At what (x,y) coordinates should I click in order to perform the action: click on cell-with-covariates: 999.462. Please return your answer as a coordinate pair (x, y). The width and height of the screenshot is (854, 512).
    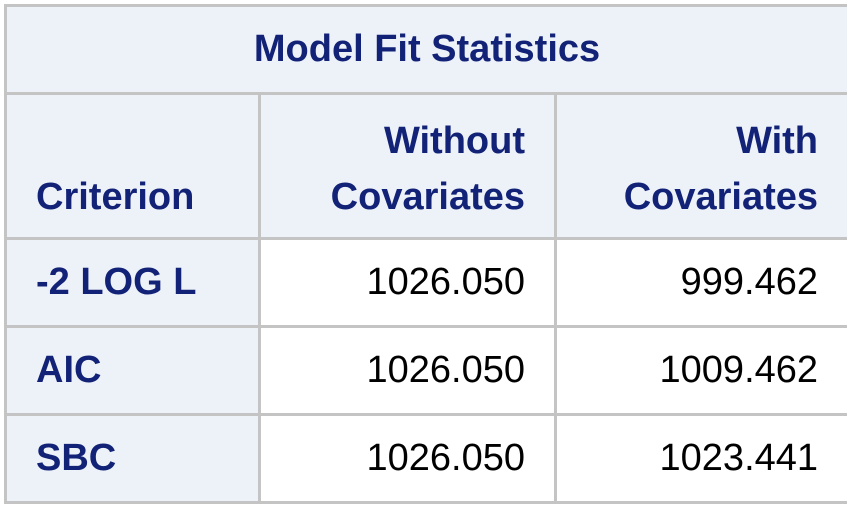
    Looking at the image, I should click on (702, 282).